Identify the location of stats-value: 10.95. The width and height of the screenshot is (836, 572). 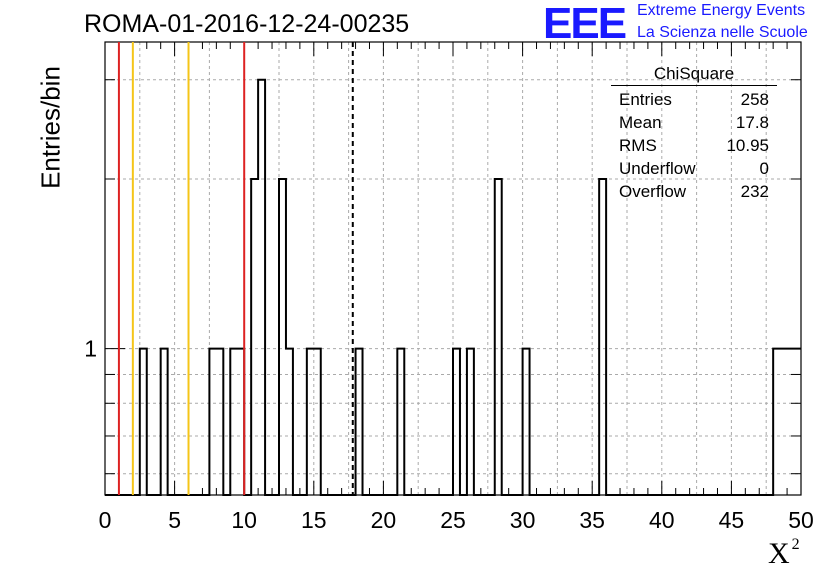
(747, 145).